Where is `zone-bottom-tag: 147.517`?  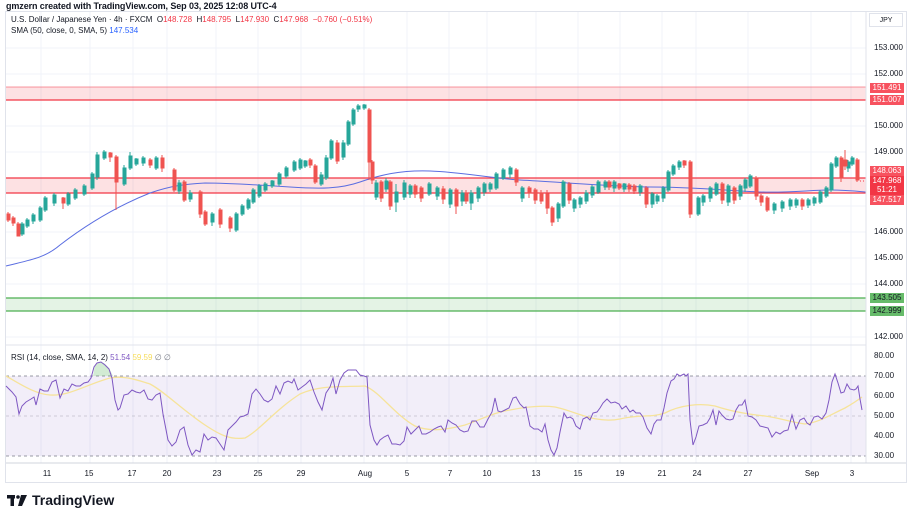 zone-bottom-tag: 147.517 is located at coordinates (887, 200).